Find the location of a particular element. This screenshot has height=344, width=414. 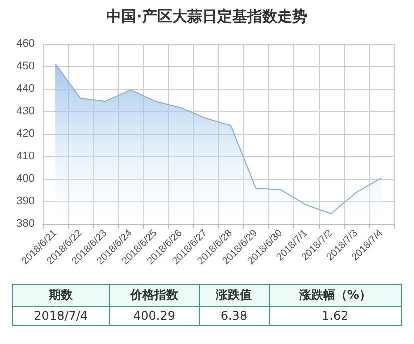

y-tick-label: 450 is located at coordinates (25, 66).